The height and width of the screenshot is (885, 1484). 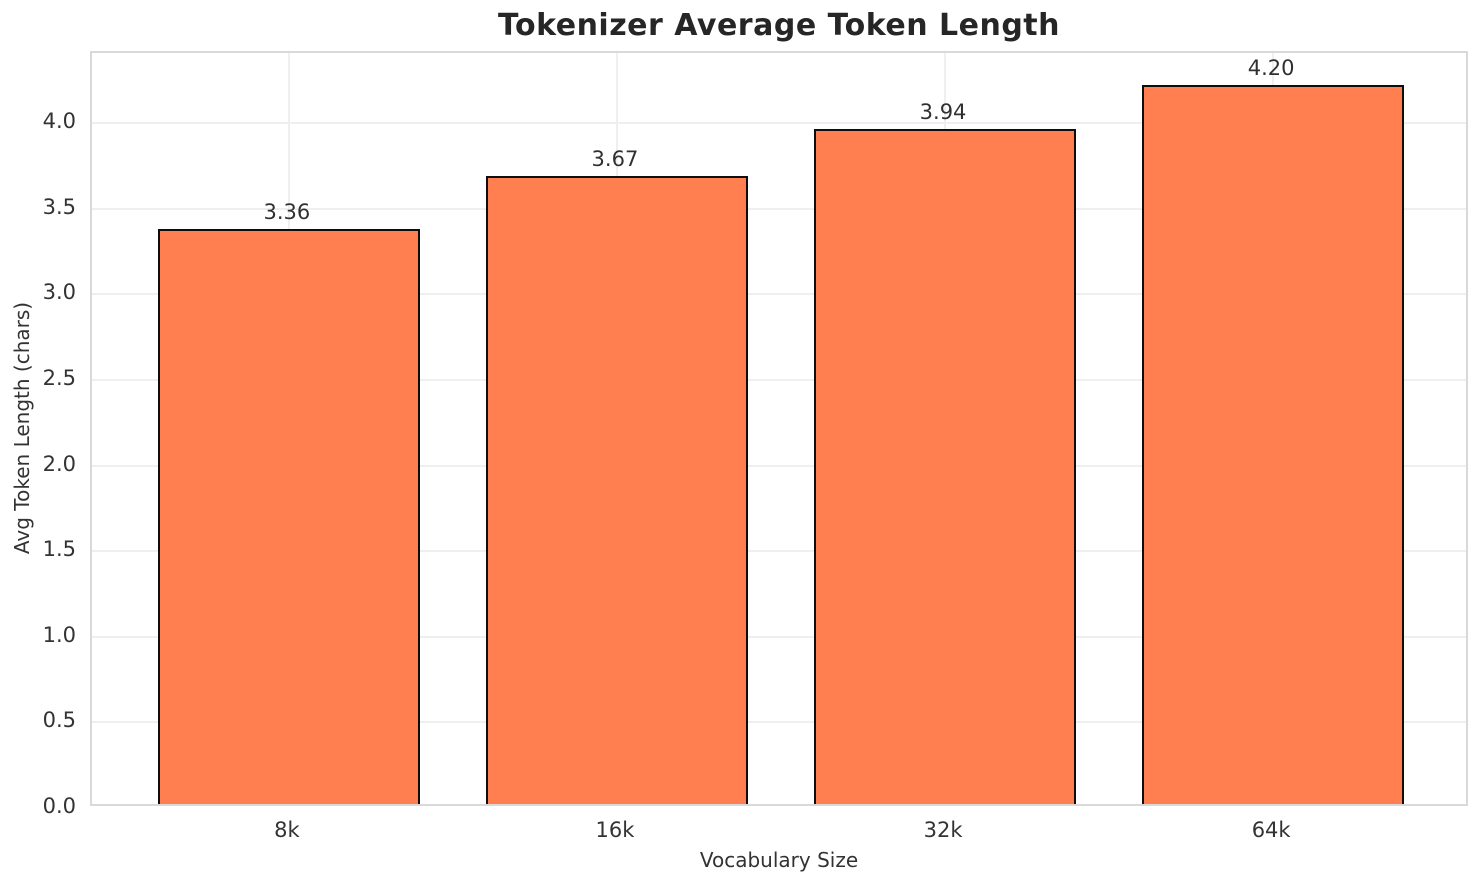 What do you see at coordinates (287, 211) in the screenshot?
I see `bar-value-label: 3.36` at bounding box center [287, 211].